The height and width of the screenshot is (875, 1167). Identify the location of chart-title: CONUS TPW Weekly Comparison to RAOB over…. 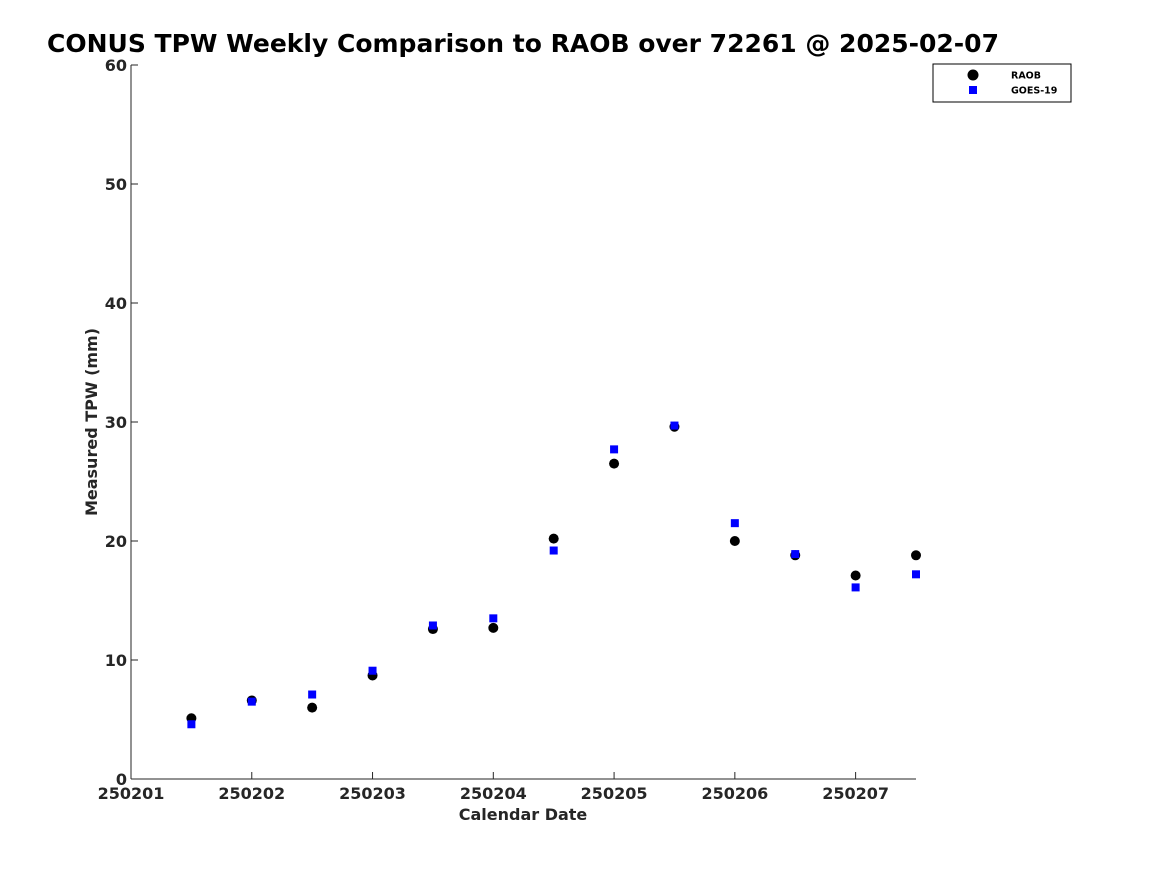
(523, 43).